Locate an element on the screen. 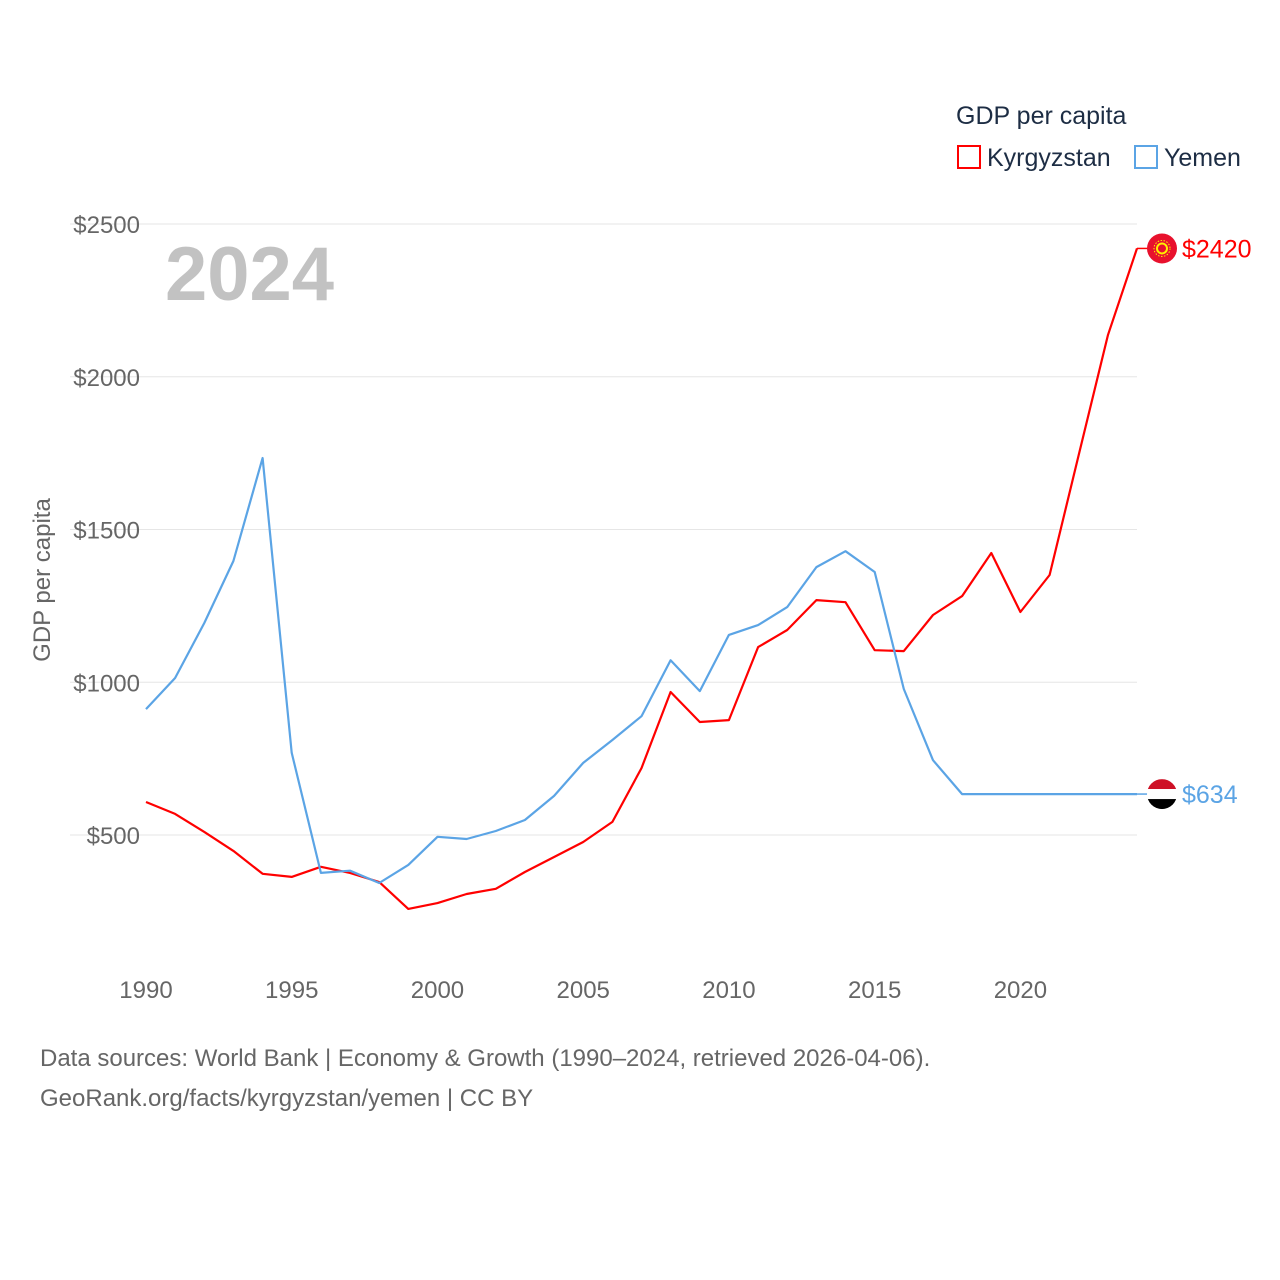 The width and height of the screenshot is (1280, 1280). x-tick-label: 2010 is located at coordinates (728, 990).